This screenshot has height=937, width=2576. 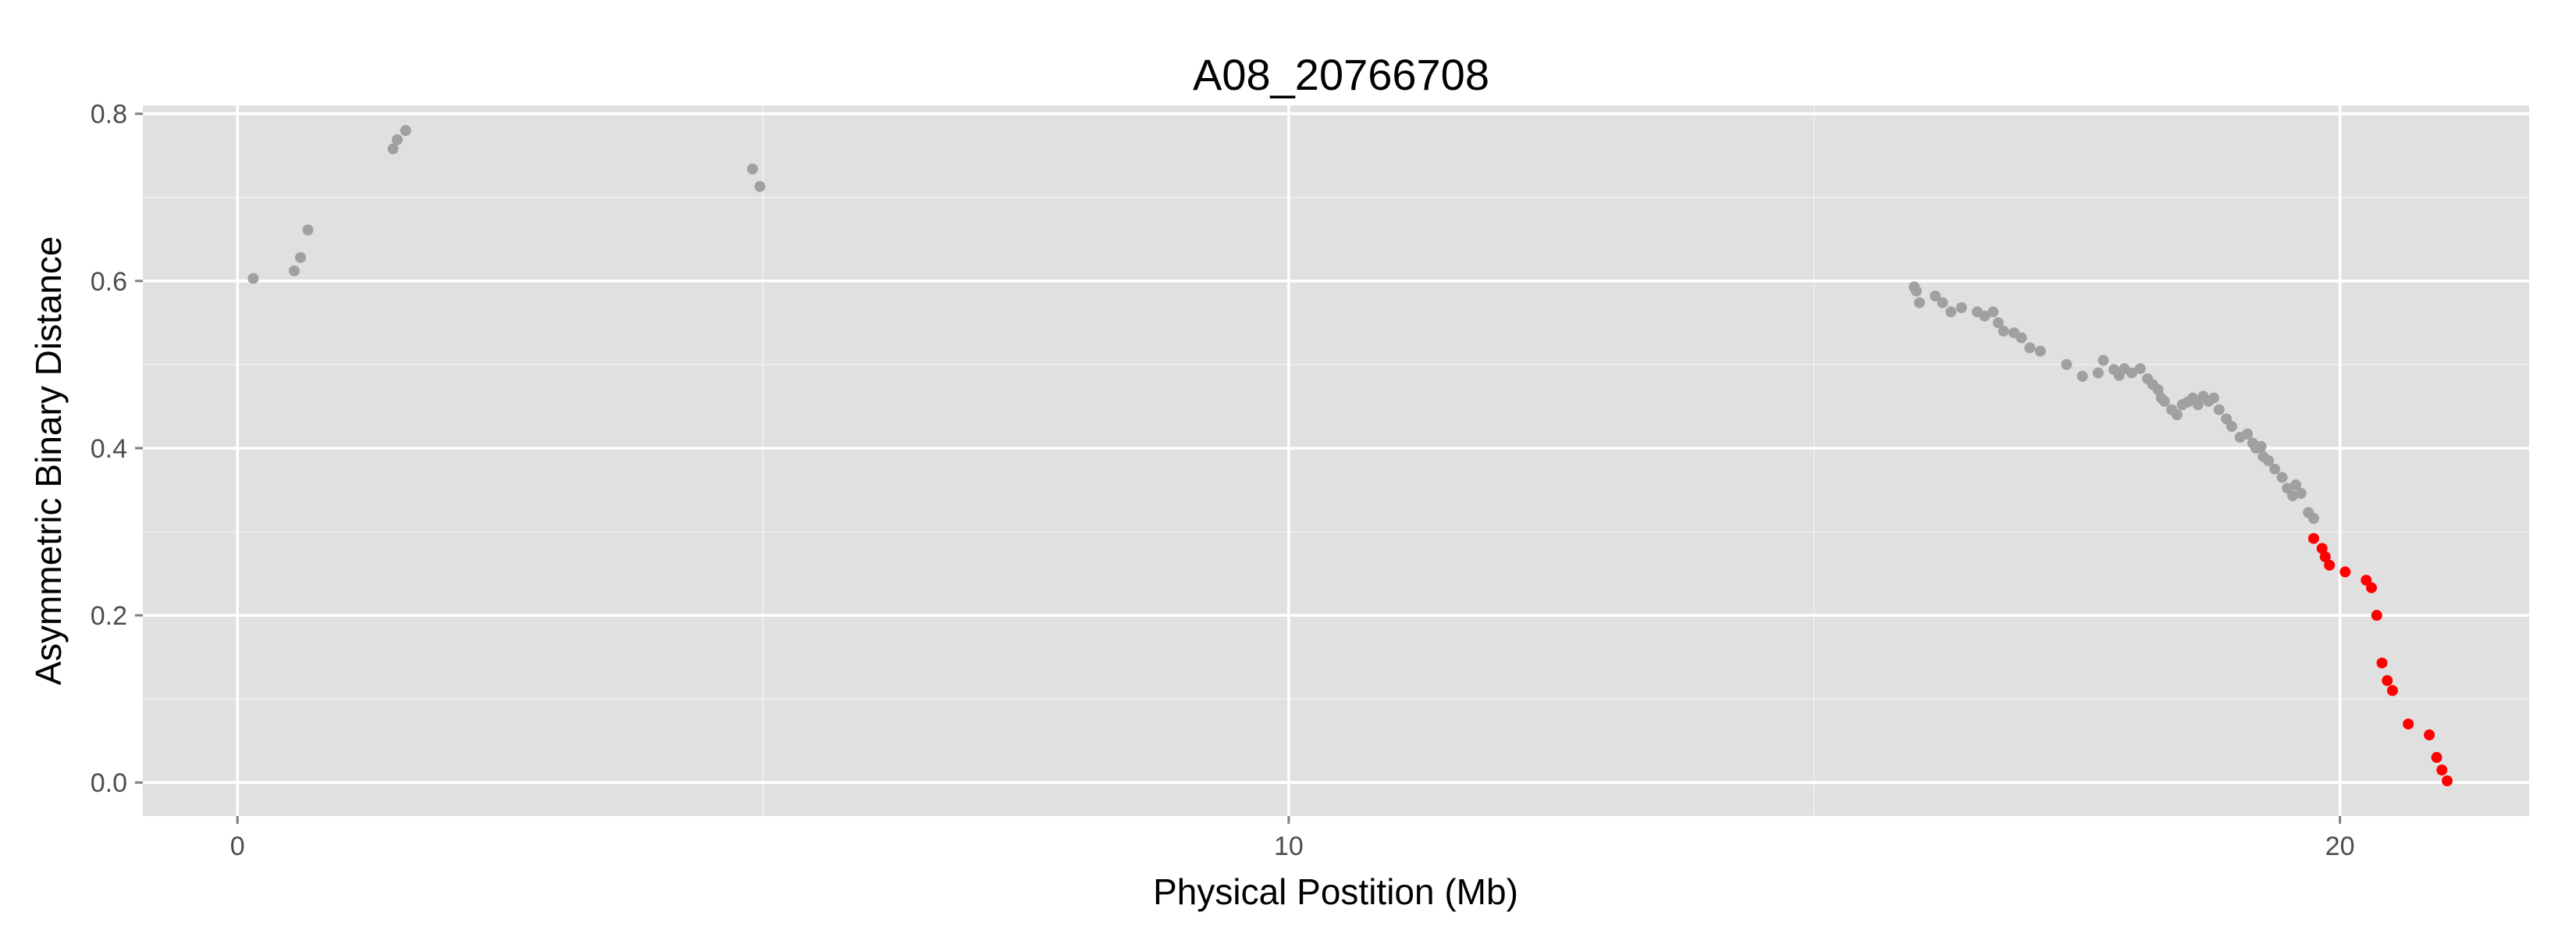 What do you see at coordinates (109, 115) in the screenshot?
I see `y-tick-label: 0.8` at bounding box center [109, 115].